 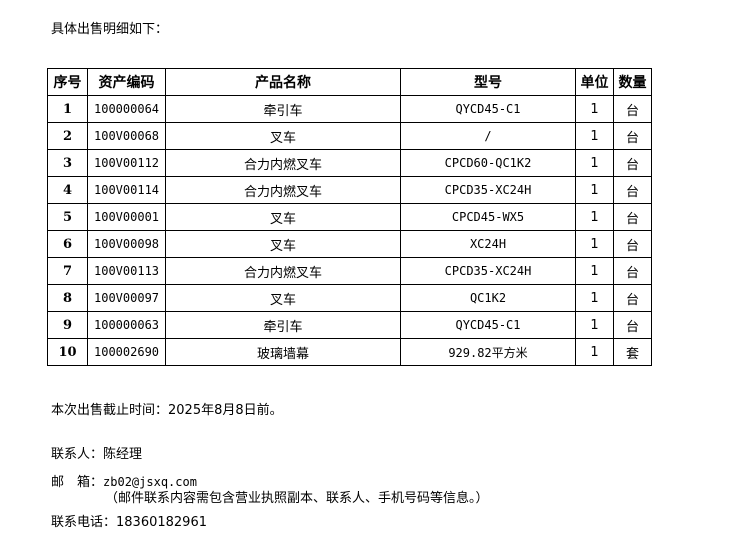 I want to click on cell-model: CPCD45-WX5, so click(x=488, y=217).